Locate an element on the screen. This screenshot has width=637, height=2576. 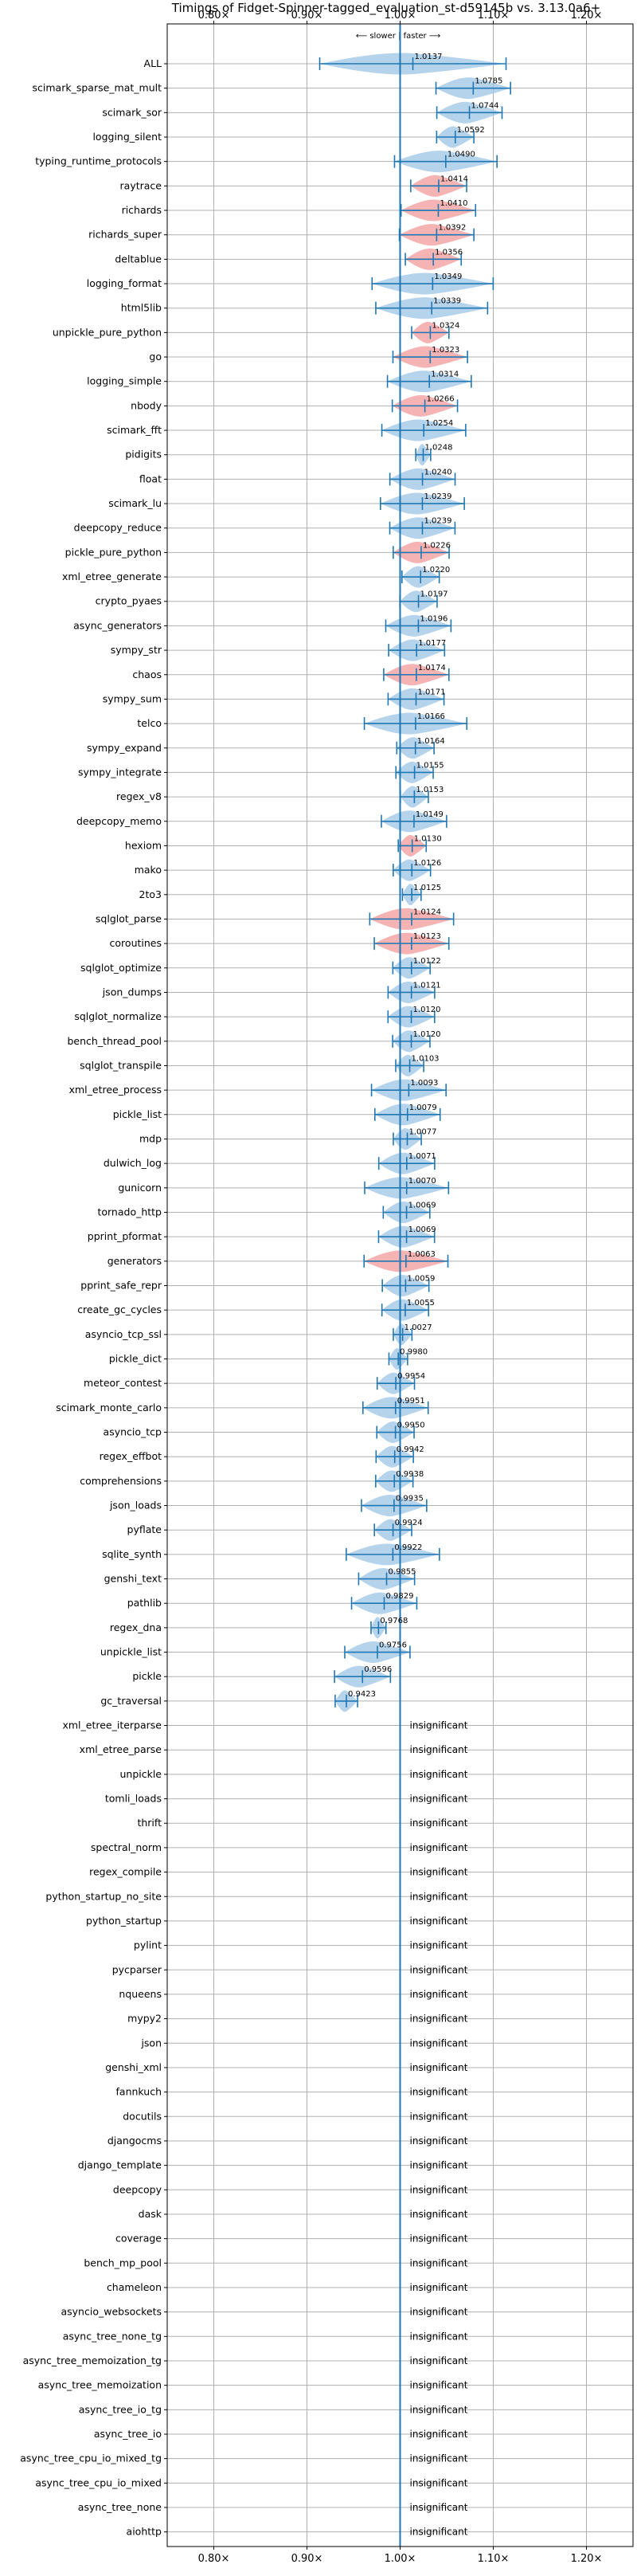
value-label: 0.9935 is located at coordinates (410, 1499).